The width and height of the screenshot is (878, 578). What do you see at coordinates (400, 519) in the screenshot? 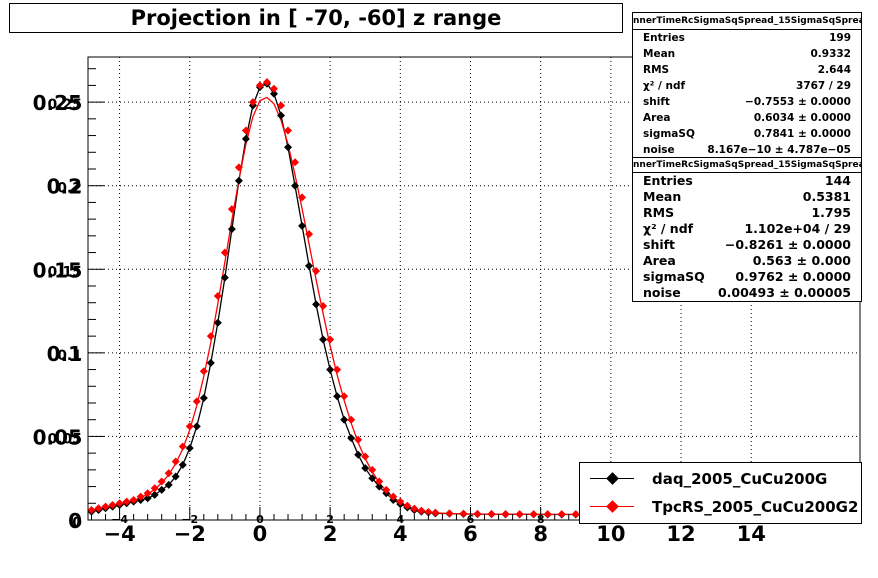
I see `x-tick-label-small: 4` at bounding box center [400, 519].